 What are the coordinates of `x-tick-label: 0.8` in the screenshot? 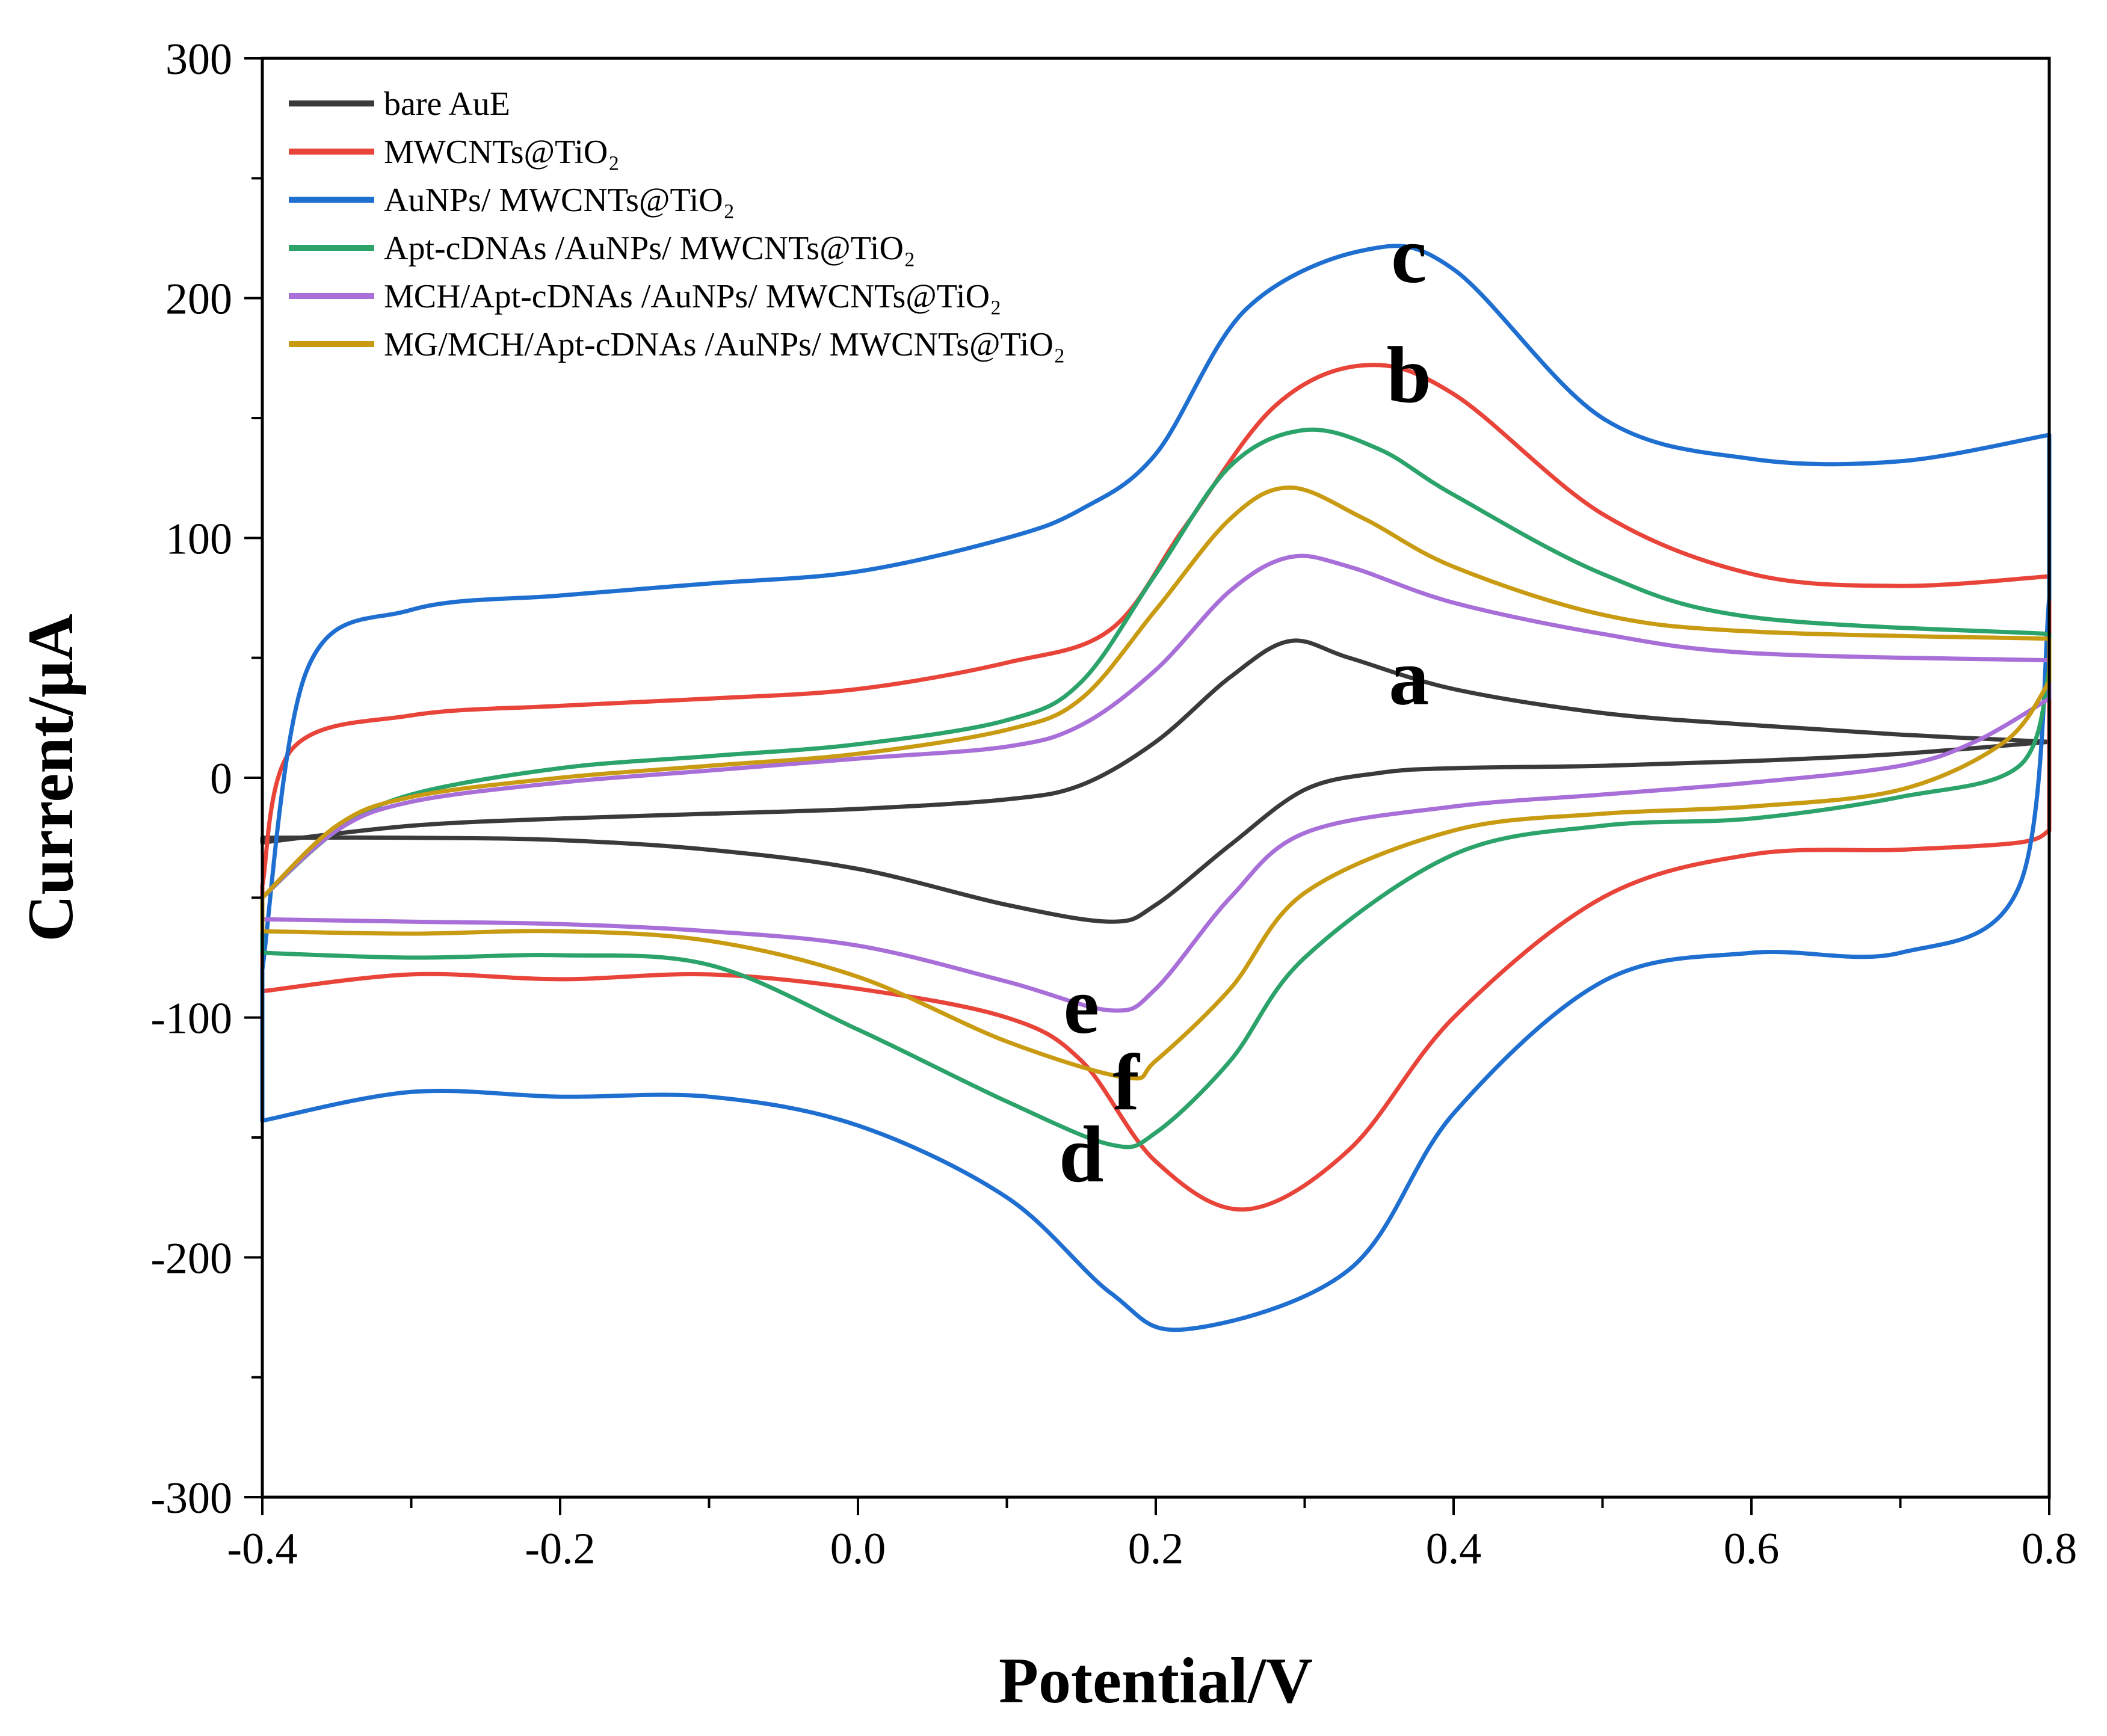 It's located at (2050, 1549).